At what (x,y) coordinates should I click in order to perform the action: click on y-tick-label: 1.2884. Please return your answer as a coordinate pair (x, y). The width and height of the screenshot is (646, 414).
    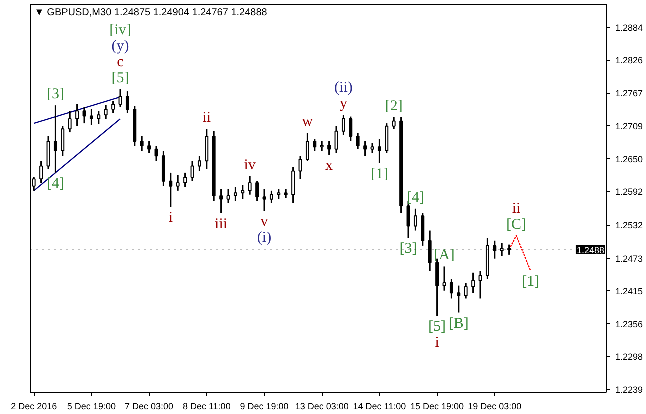
    Looking at the image, I should click on (630, 28).